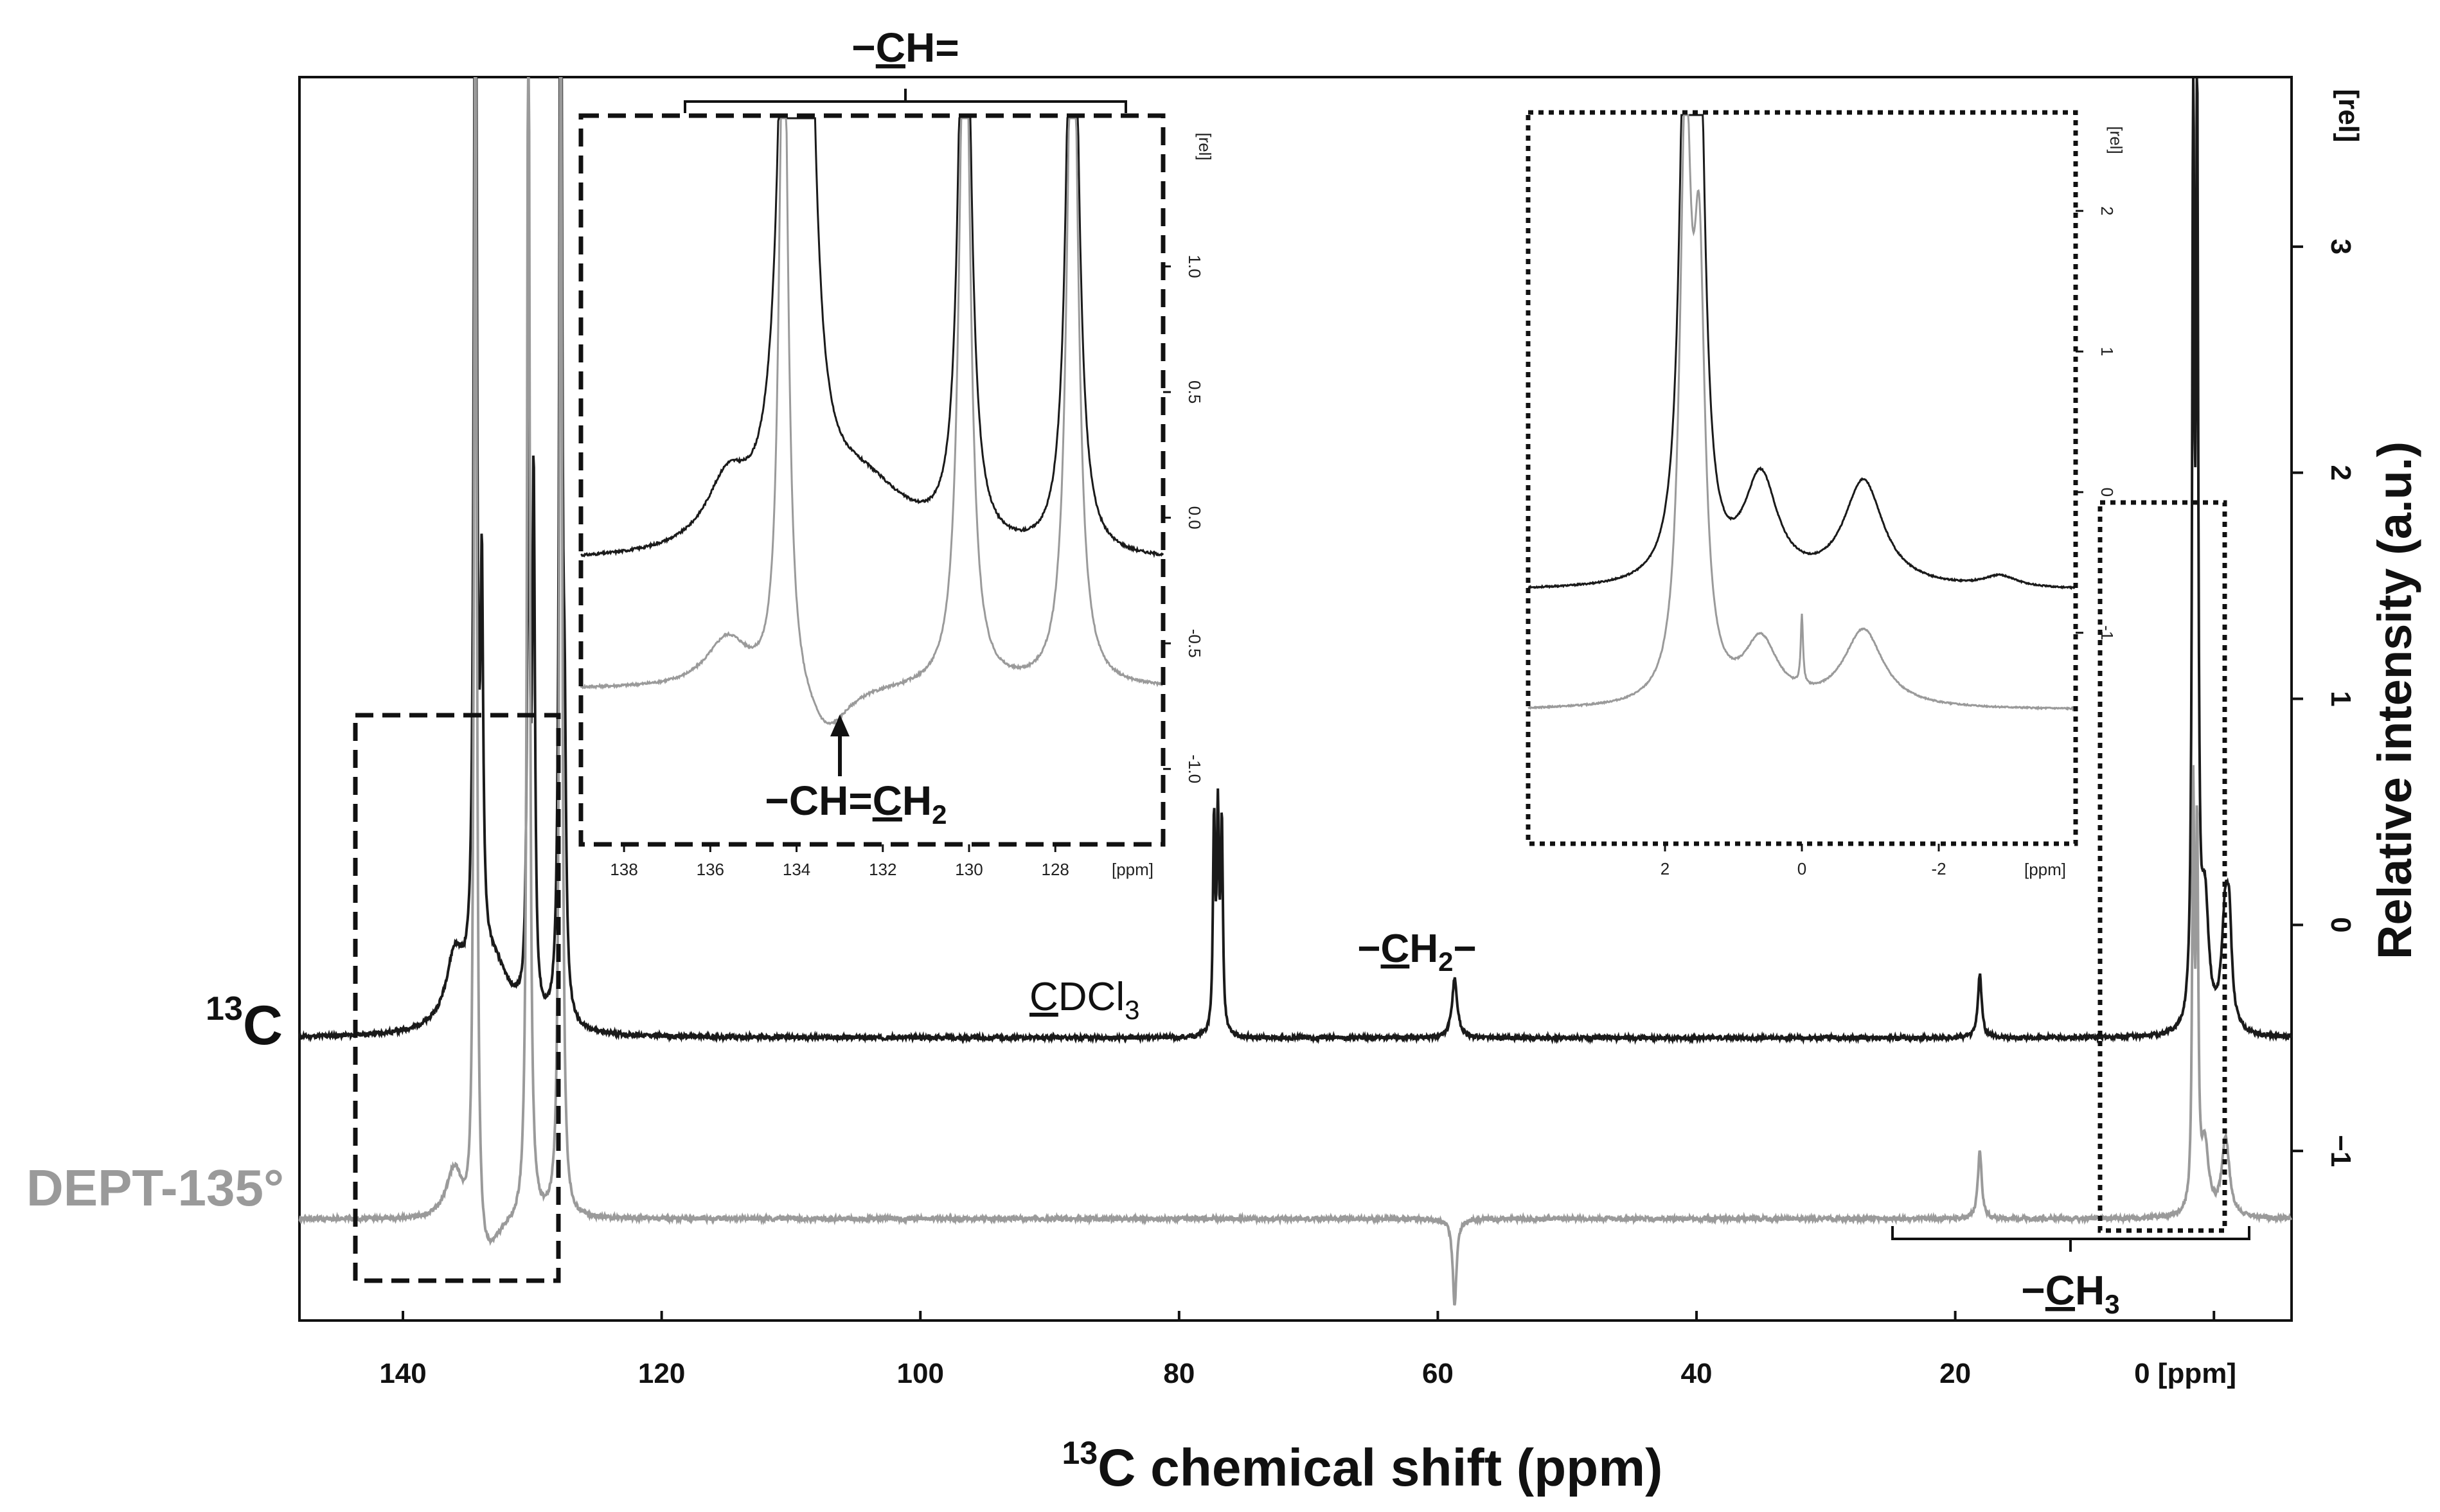 This screenshot has width=2440, height=1512. What do you see at coordinates (863, 47) in the screenshot?
I see `annotation-ch-vinyl-pre: −` at bounding box center [863, 47].